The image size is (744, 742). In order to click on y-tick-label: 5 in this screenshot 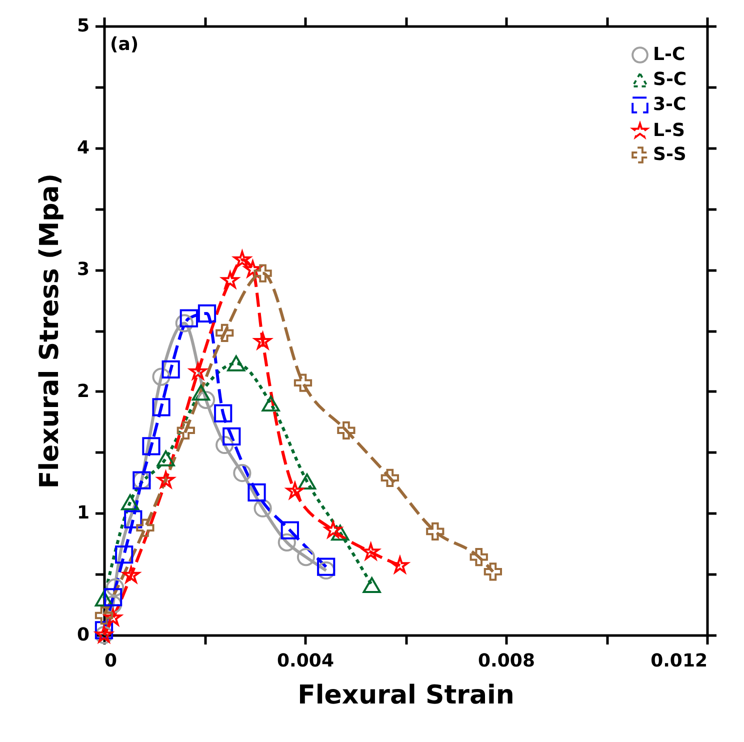, I will do `click(83, 26)`.